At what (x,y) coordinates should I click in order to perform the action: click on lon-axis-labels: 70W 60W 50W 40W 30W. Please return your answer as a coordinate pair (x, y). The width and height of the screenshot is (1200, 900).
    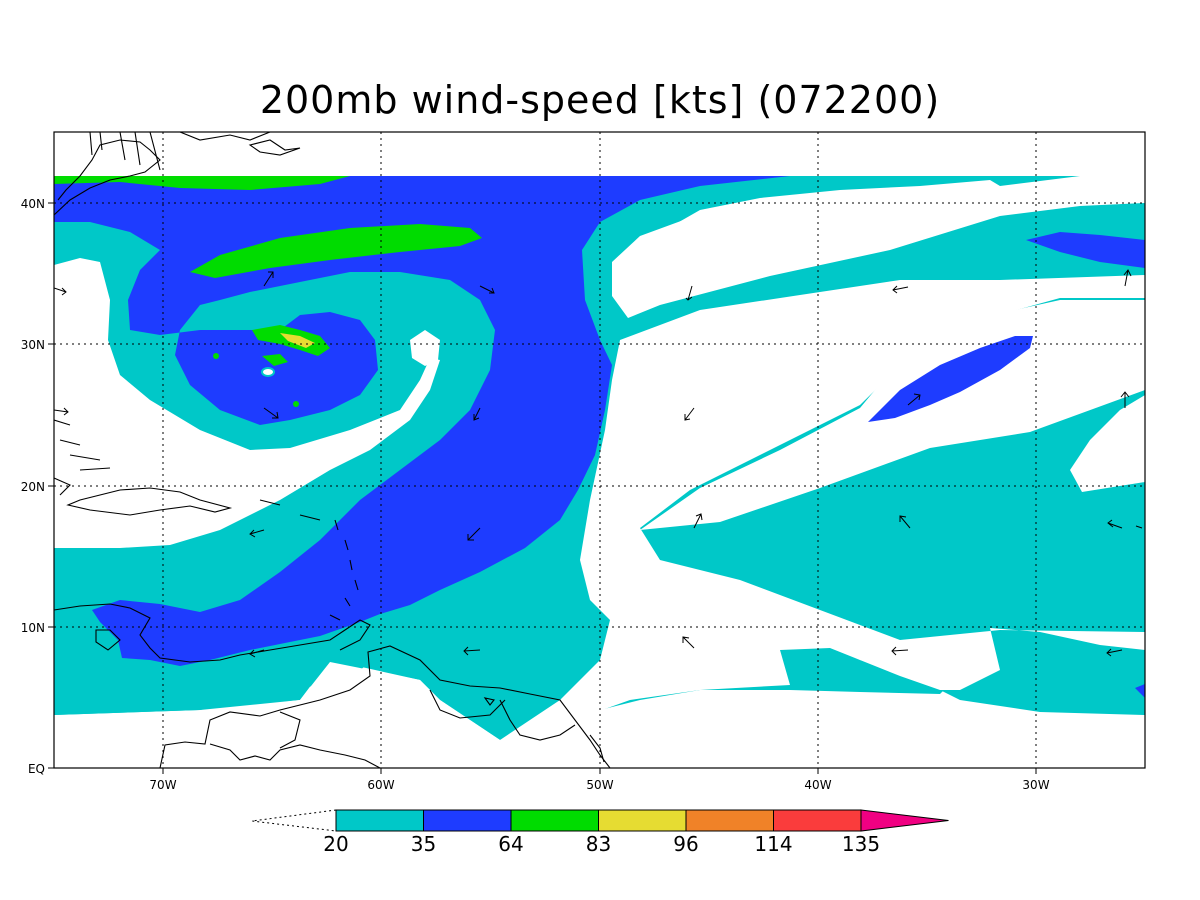
    Looking at the image, I should click on (599, 785).